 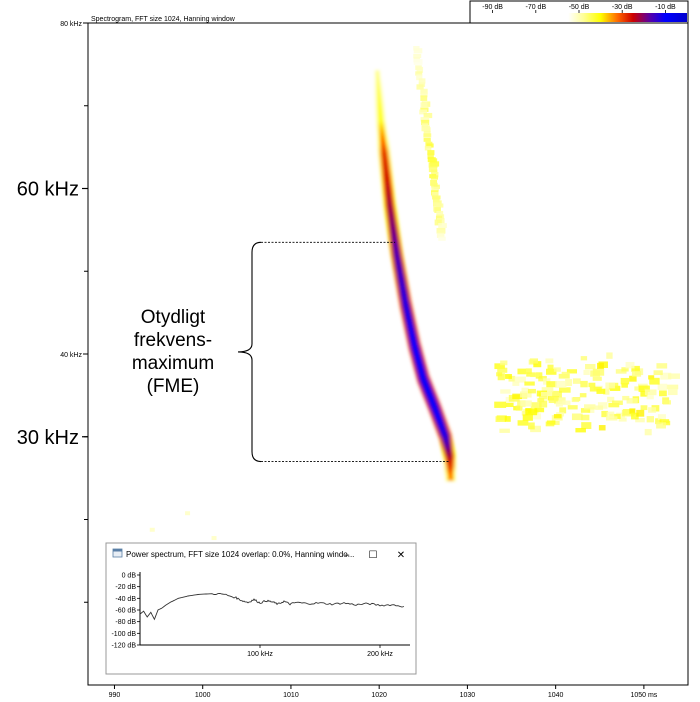 What do you see at coordinates (115, 695) in the screenshot?
I see `x-tick-label: 990` at bounding box center [115, 695].